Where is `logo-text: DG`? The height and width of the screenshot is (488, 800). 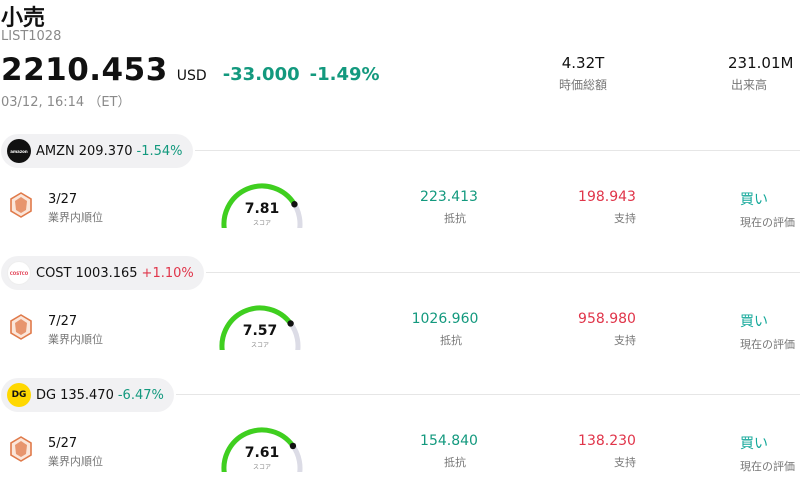 logo-text: DG is located at coordinates (19, 395).